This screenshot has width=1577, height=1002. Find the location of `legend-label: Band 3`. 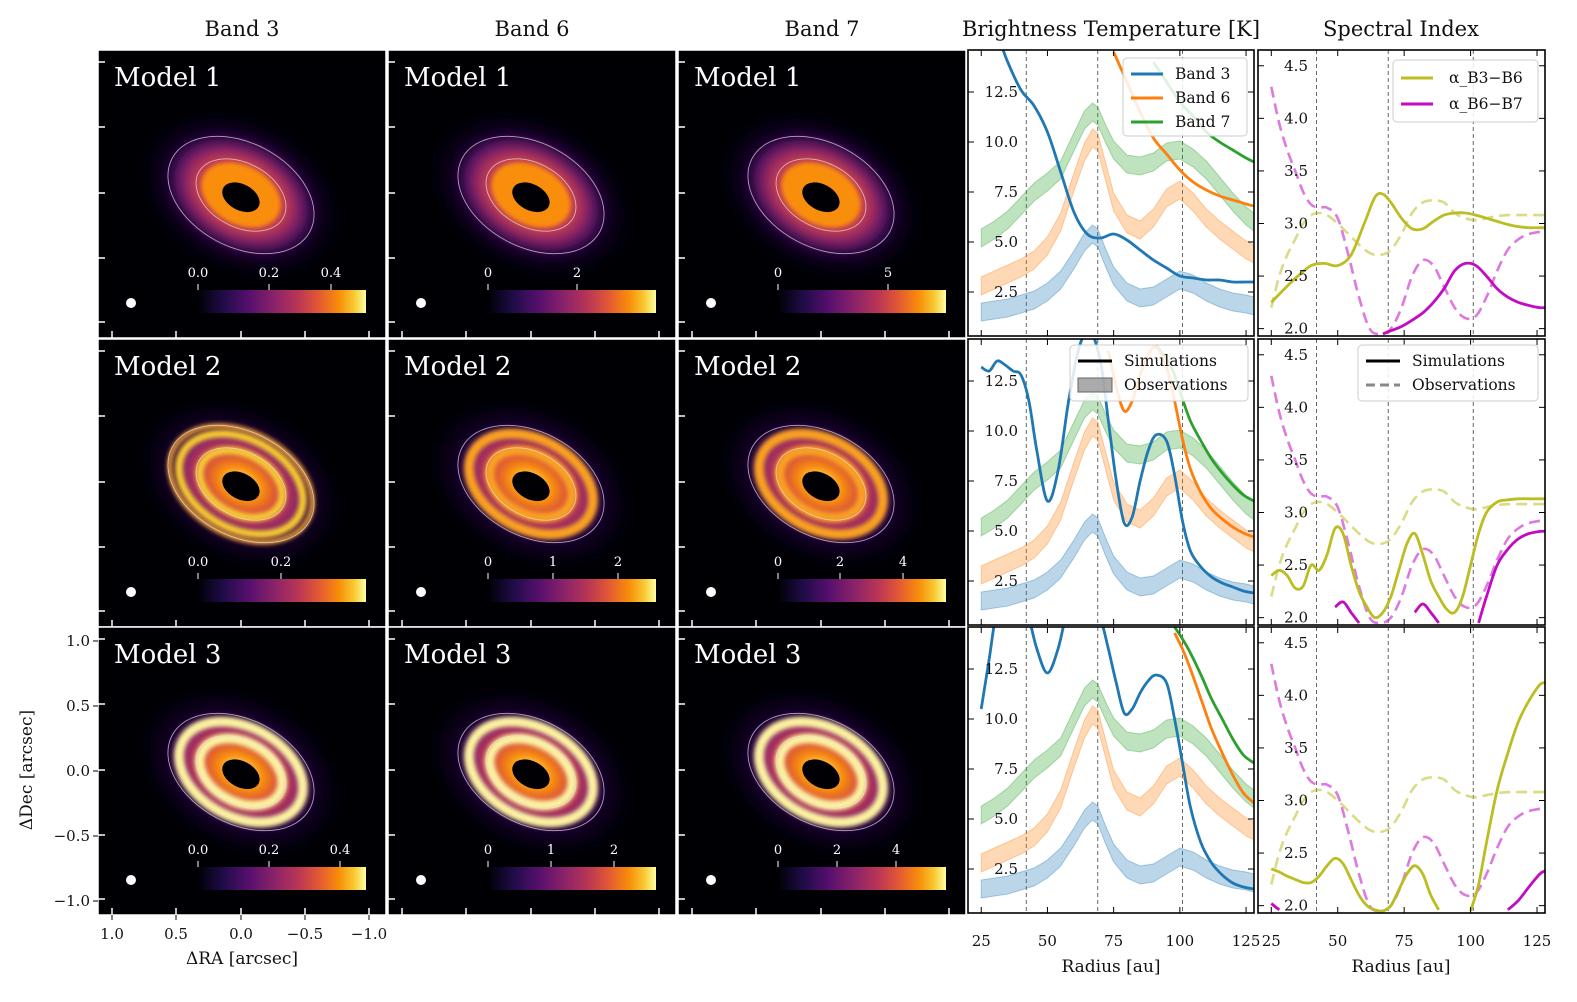

legend-label: Band 3 is located at coordinates (1202, 74).